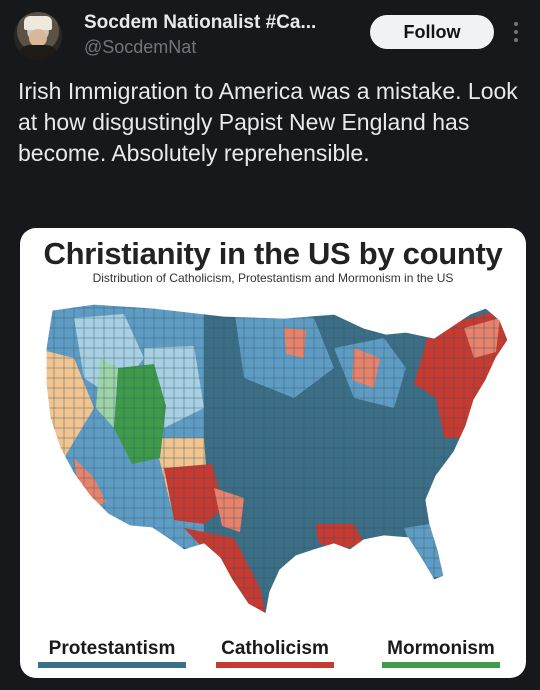 The height and width of the screenshot is (690, 540). Describe the element at coordinates (516, 32) in the screenshot. I see `more-vertical-icon` at that location.